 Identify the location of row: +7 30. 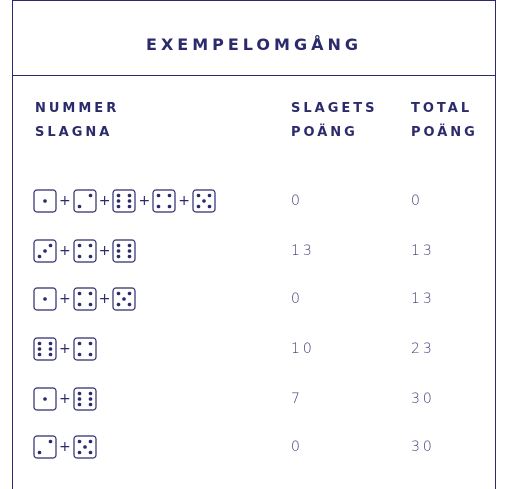
(254, 399).